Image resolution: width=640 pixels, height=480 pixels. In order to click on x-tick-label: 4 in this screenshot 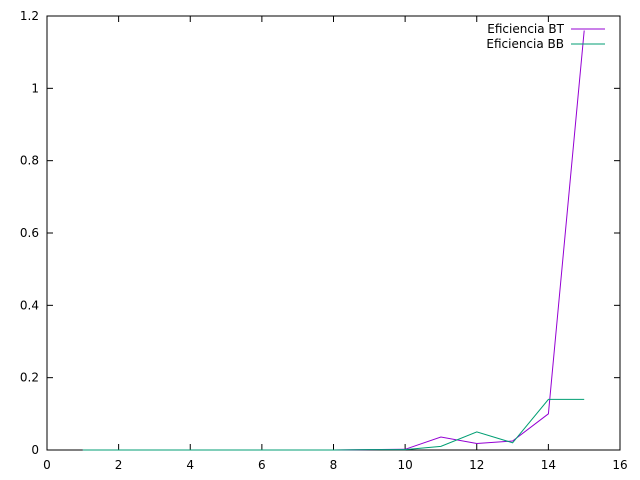, I will do `click(190, 465)`.